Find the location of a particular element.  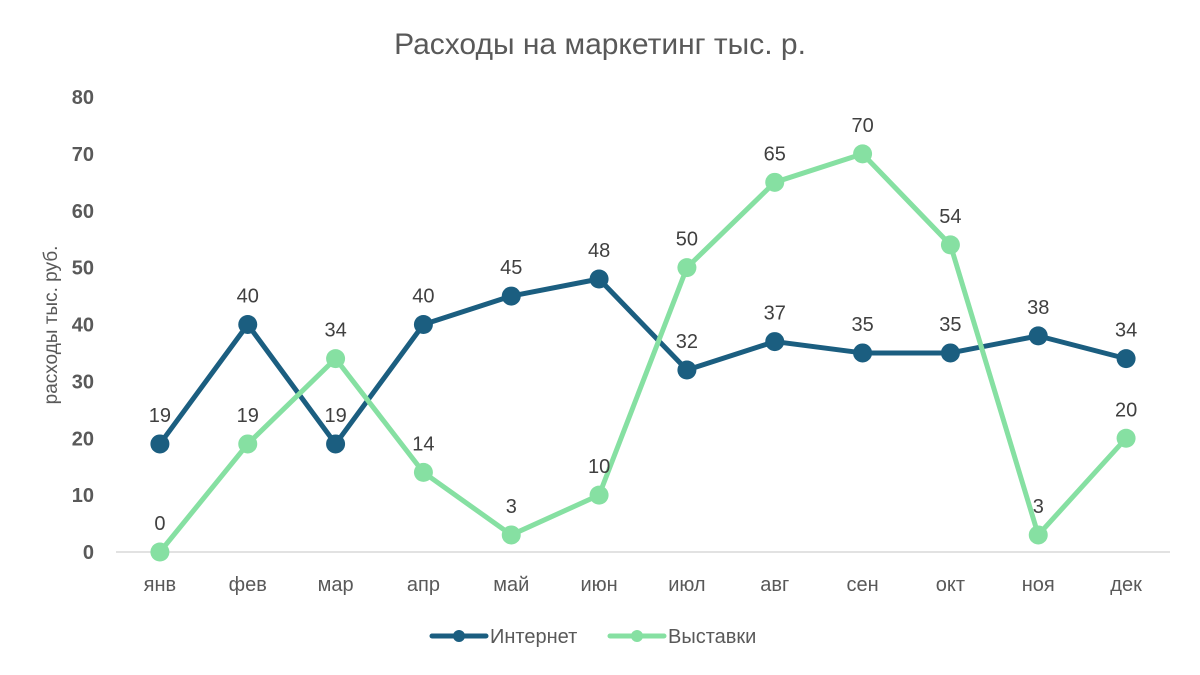

x-tick-label: ноя is located at coordinates (1038, 585).